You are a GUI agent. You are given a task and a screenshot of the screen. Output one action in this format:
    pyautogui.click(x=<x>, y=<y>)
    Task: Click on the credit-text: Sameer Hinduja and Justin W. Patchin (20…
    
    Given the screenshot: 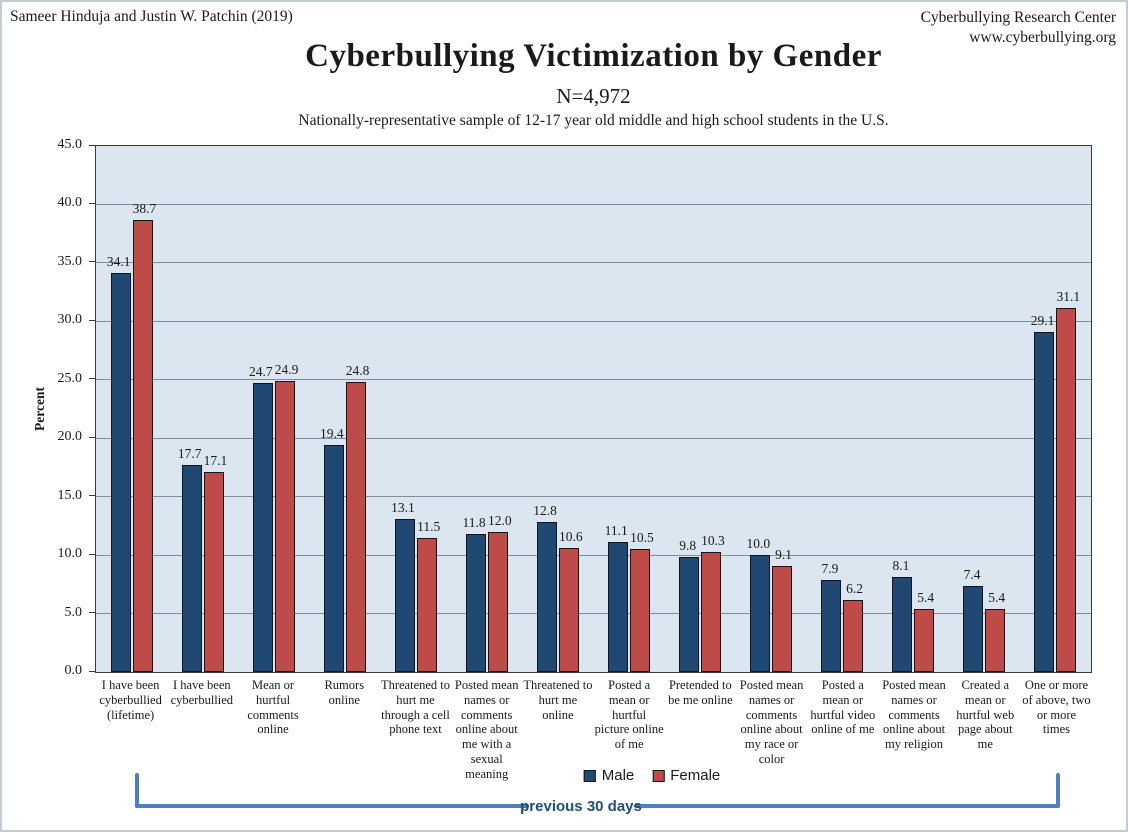 What is the action you would take?
    pyautogui.click(x=151, y=16)
    